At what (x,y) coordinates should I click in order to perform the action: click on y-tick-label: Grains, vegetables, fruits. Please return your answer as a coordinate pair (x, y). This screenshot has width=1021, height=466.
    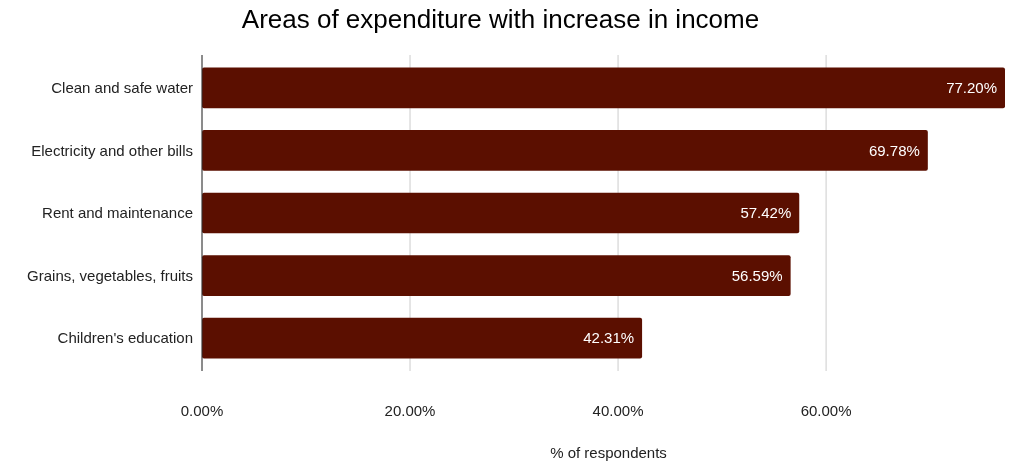
    Looking at the image, I should click on (110, 275).